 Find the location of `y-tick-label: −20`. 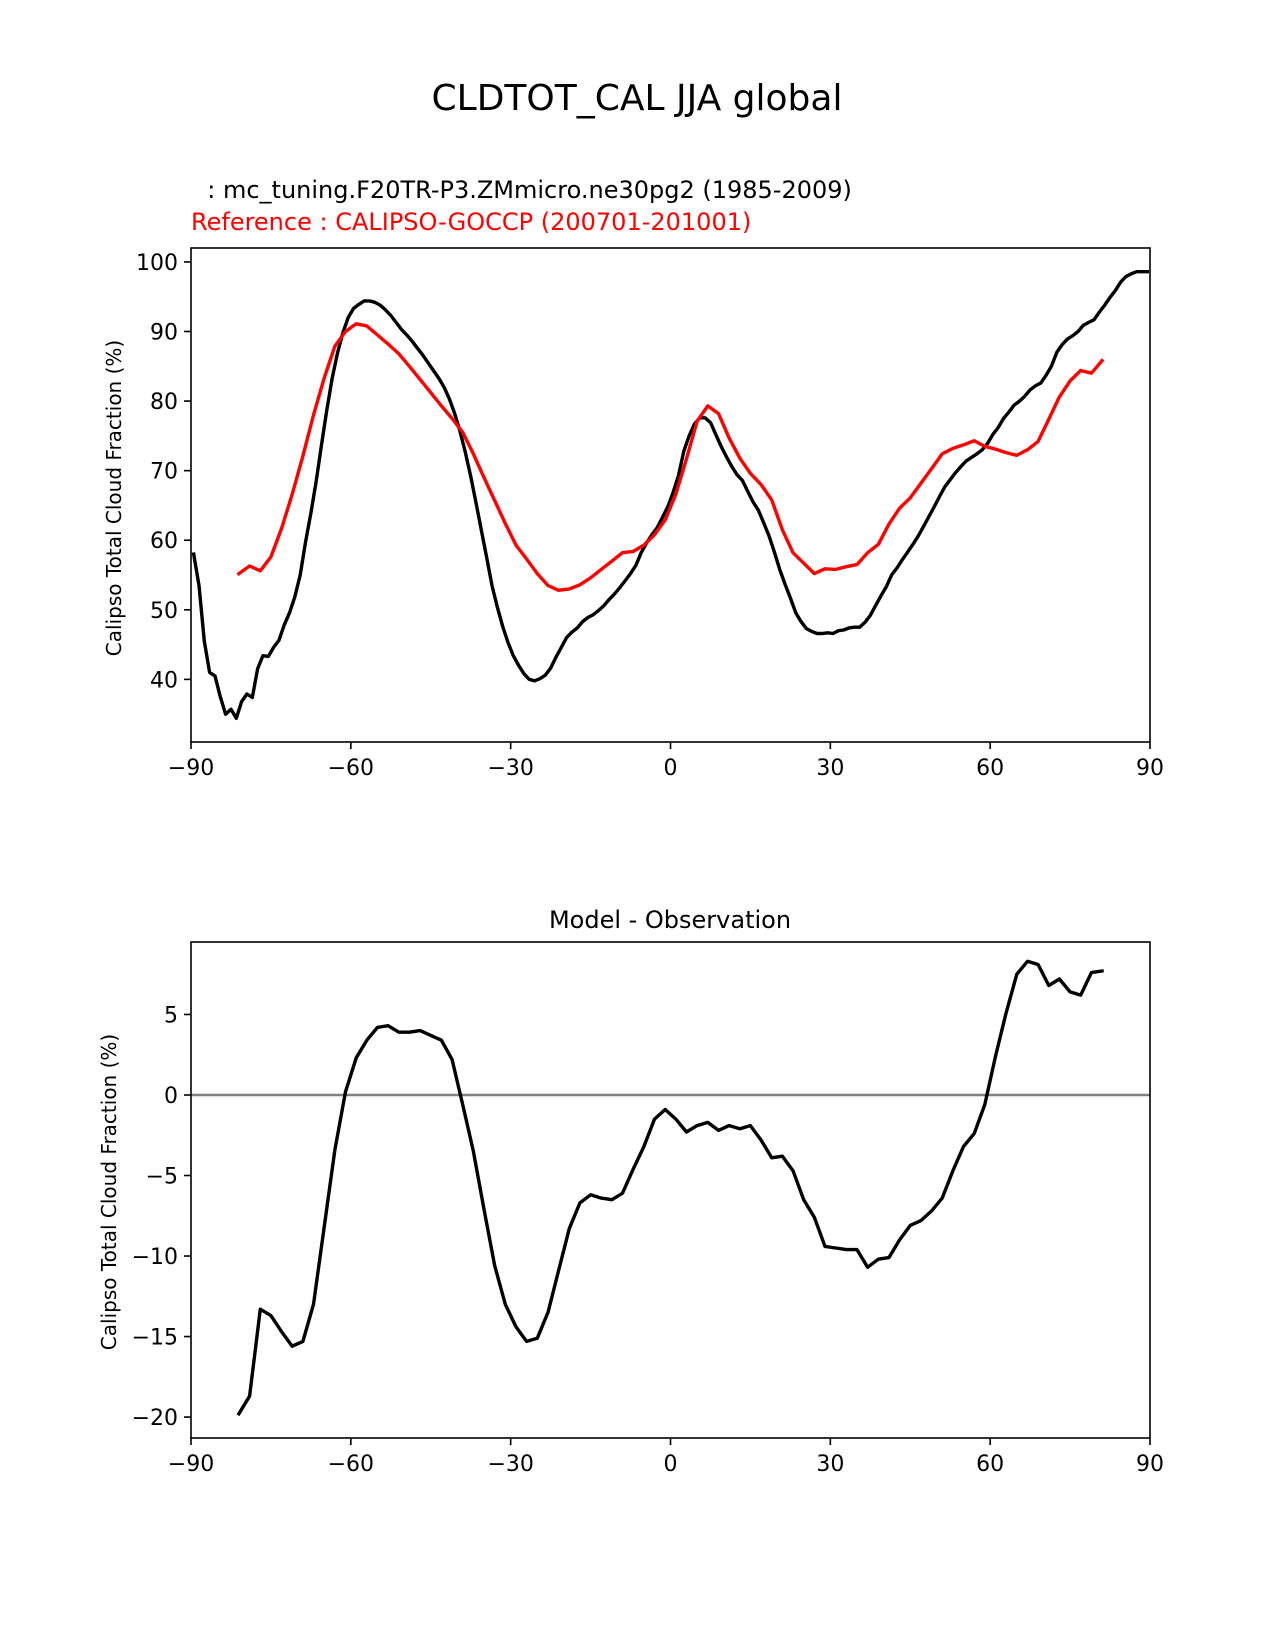

y-tick-label: −20 is located at coordinates (155, 1418).